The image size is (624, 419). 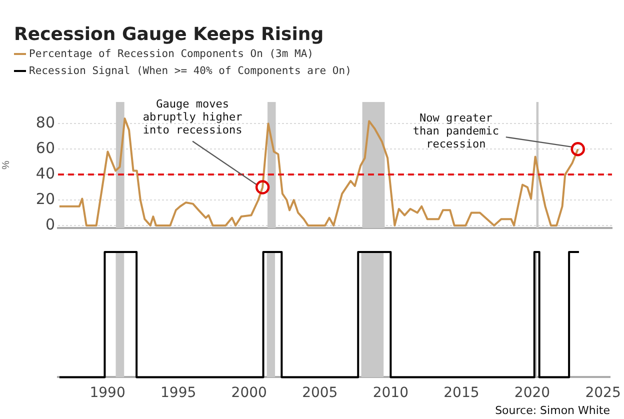 What do you see at coordinates (455, 130) in the screenshot?
I see `annotation: Now greater than pandemic recession` at bounding box center [455, 130].